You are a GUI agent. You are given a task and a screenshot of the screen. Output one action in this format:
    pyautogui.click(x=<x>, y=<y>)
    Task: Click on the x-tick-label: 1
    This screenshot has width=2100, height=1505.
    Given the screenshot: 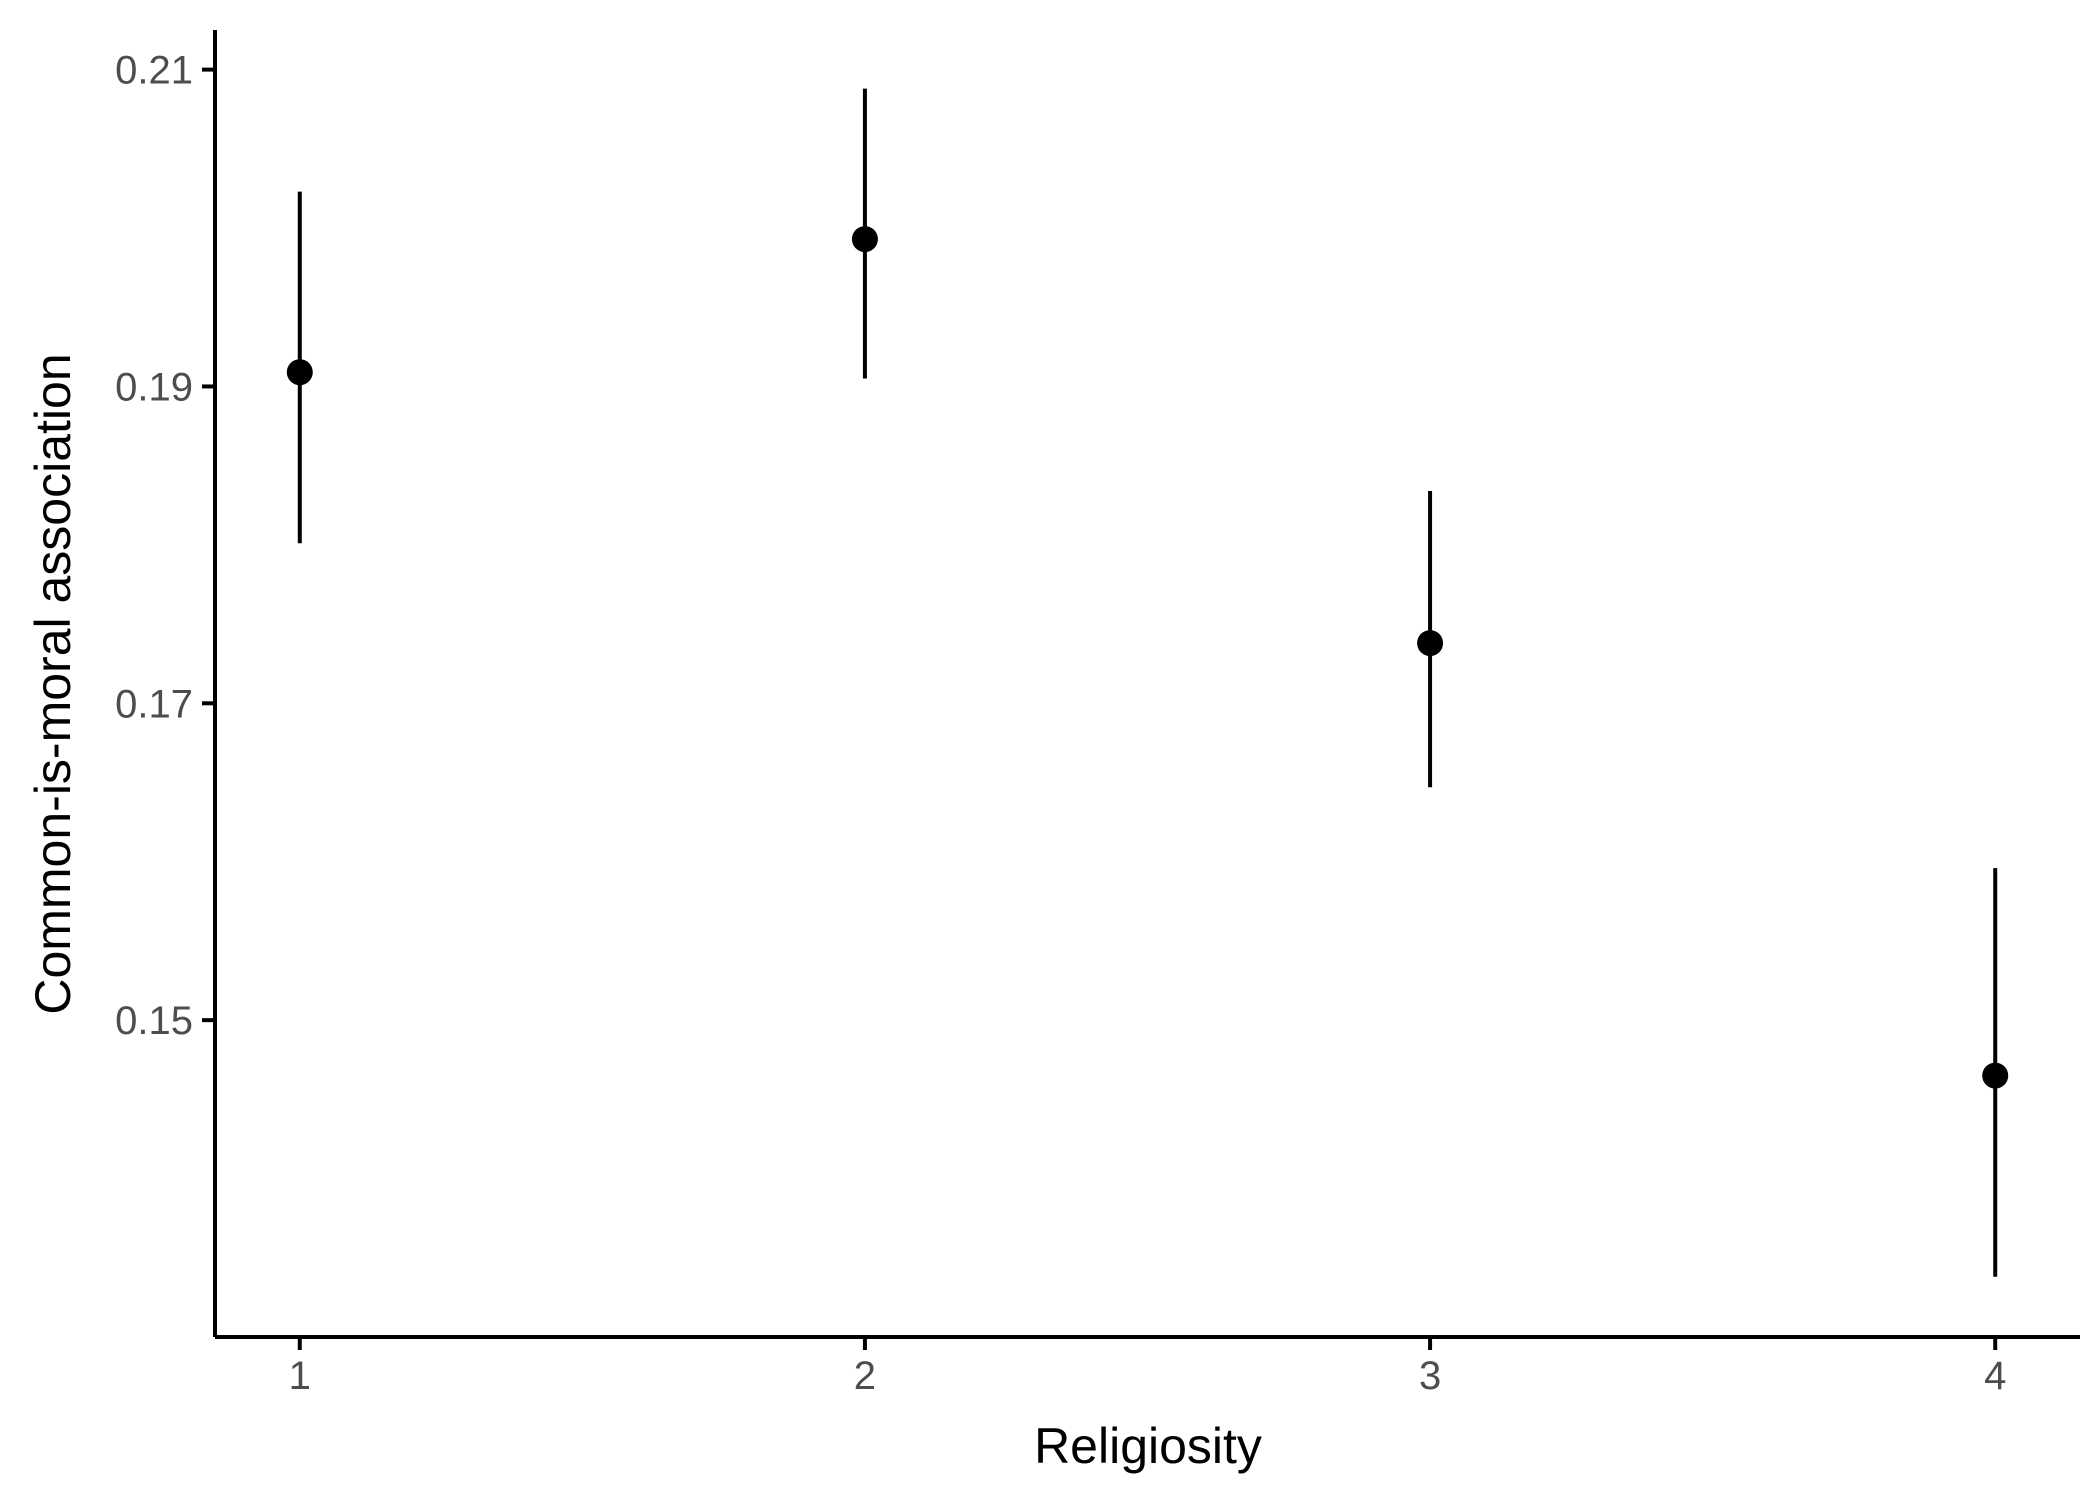 What is the action you would take?
    pyautogui.click(x=300, y=1376)
    